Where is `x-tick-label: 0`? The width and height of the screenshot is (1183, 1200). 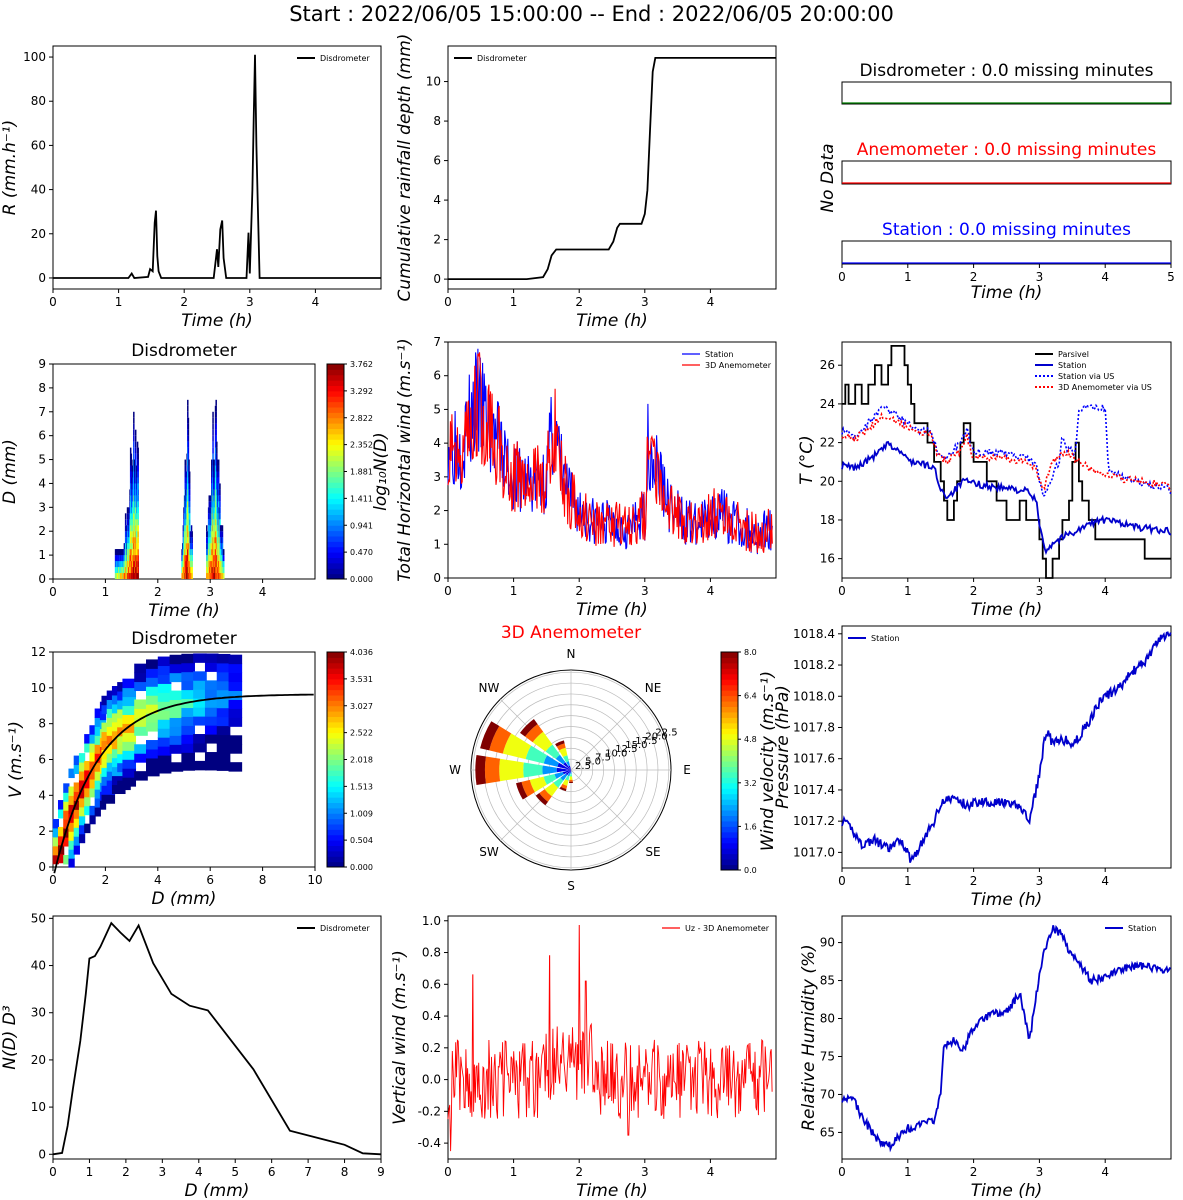
x-tick-label: 0 is located at coordinates (53, 880).